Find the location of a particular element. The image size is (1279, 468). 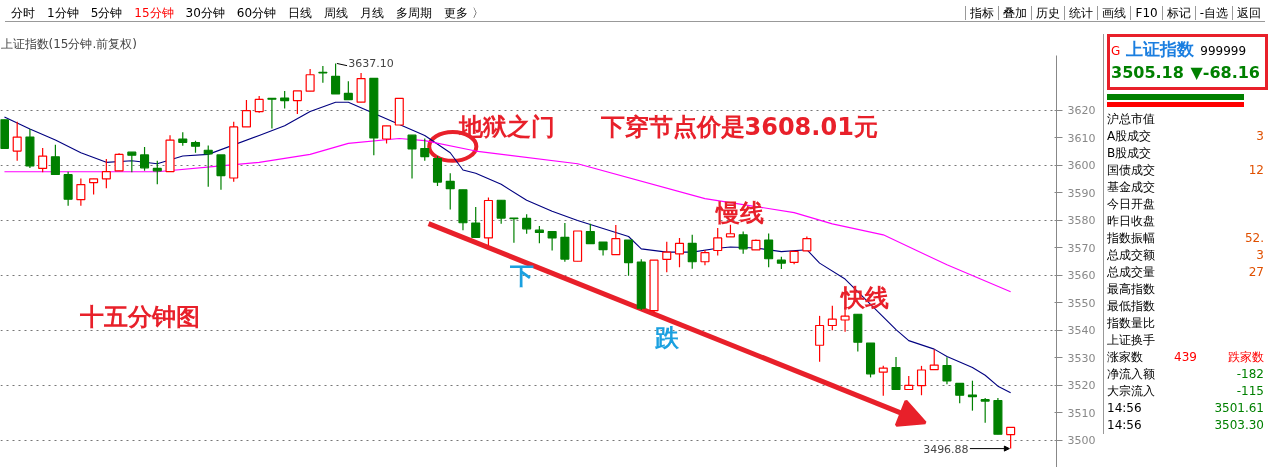

text: 15分钟 is located at coordinates (154, 13).